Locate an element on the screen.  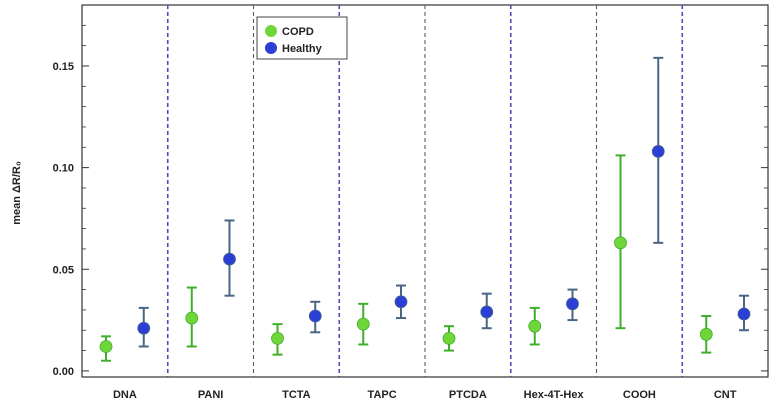
x-category-label: DNA is located at coordinates (125, 395).